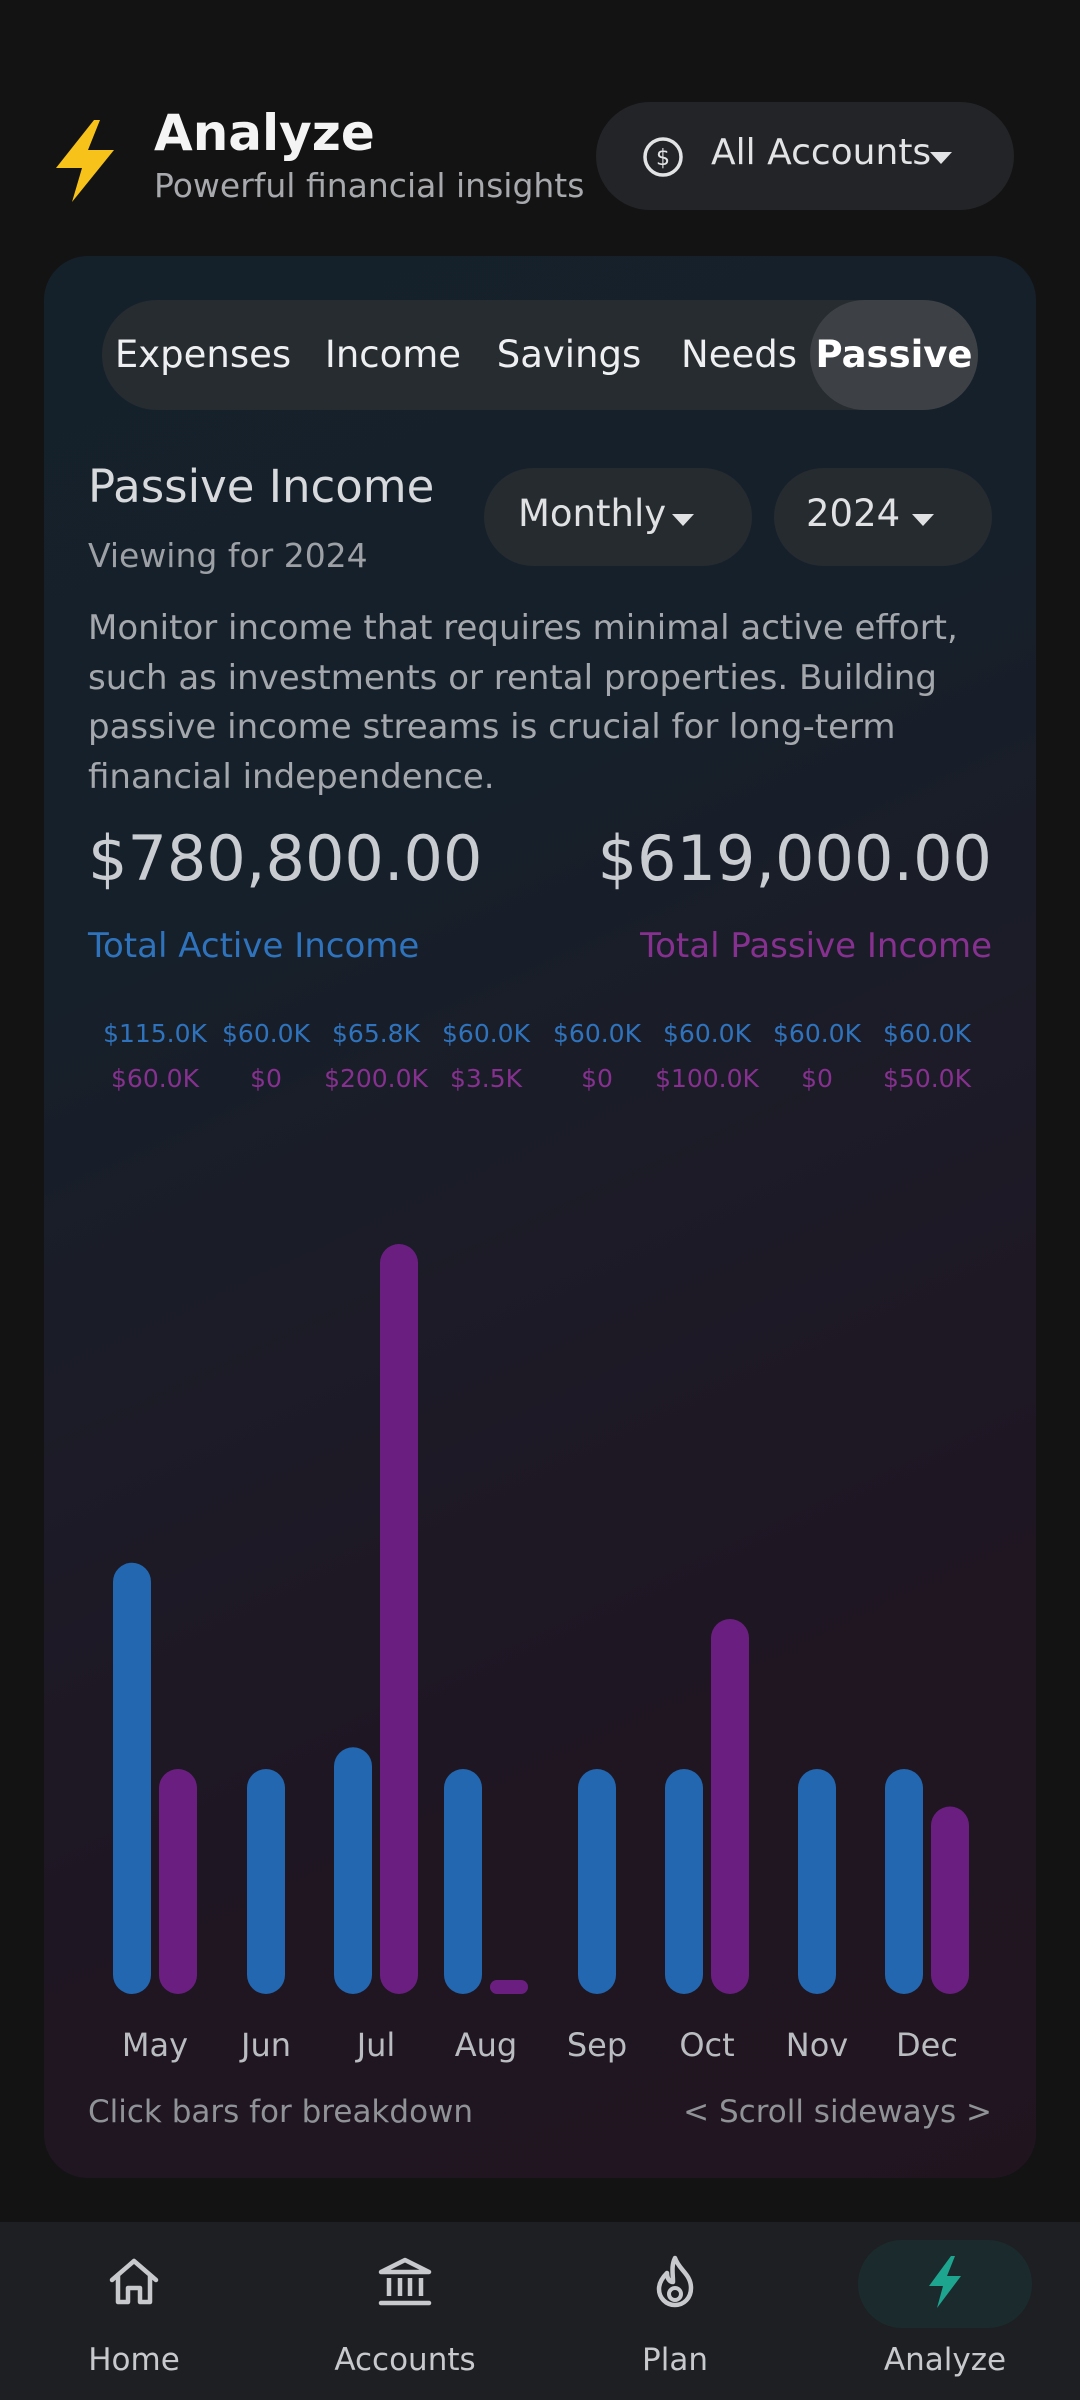 Image resolution: width=1080 pixels, height=2400 pixels. I want to click on bolt-icon, so click(945, 2282).